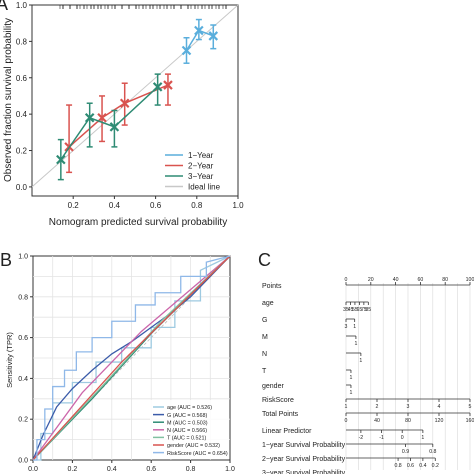 The image size is (474, 474). I want to click on nomogram-row-label: Linear Predictor, so click(287, 431).